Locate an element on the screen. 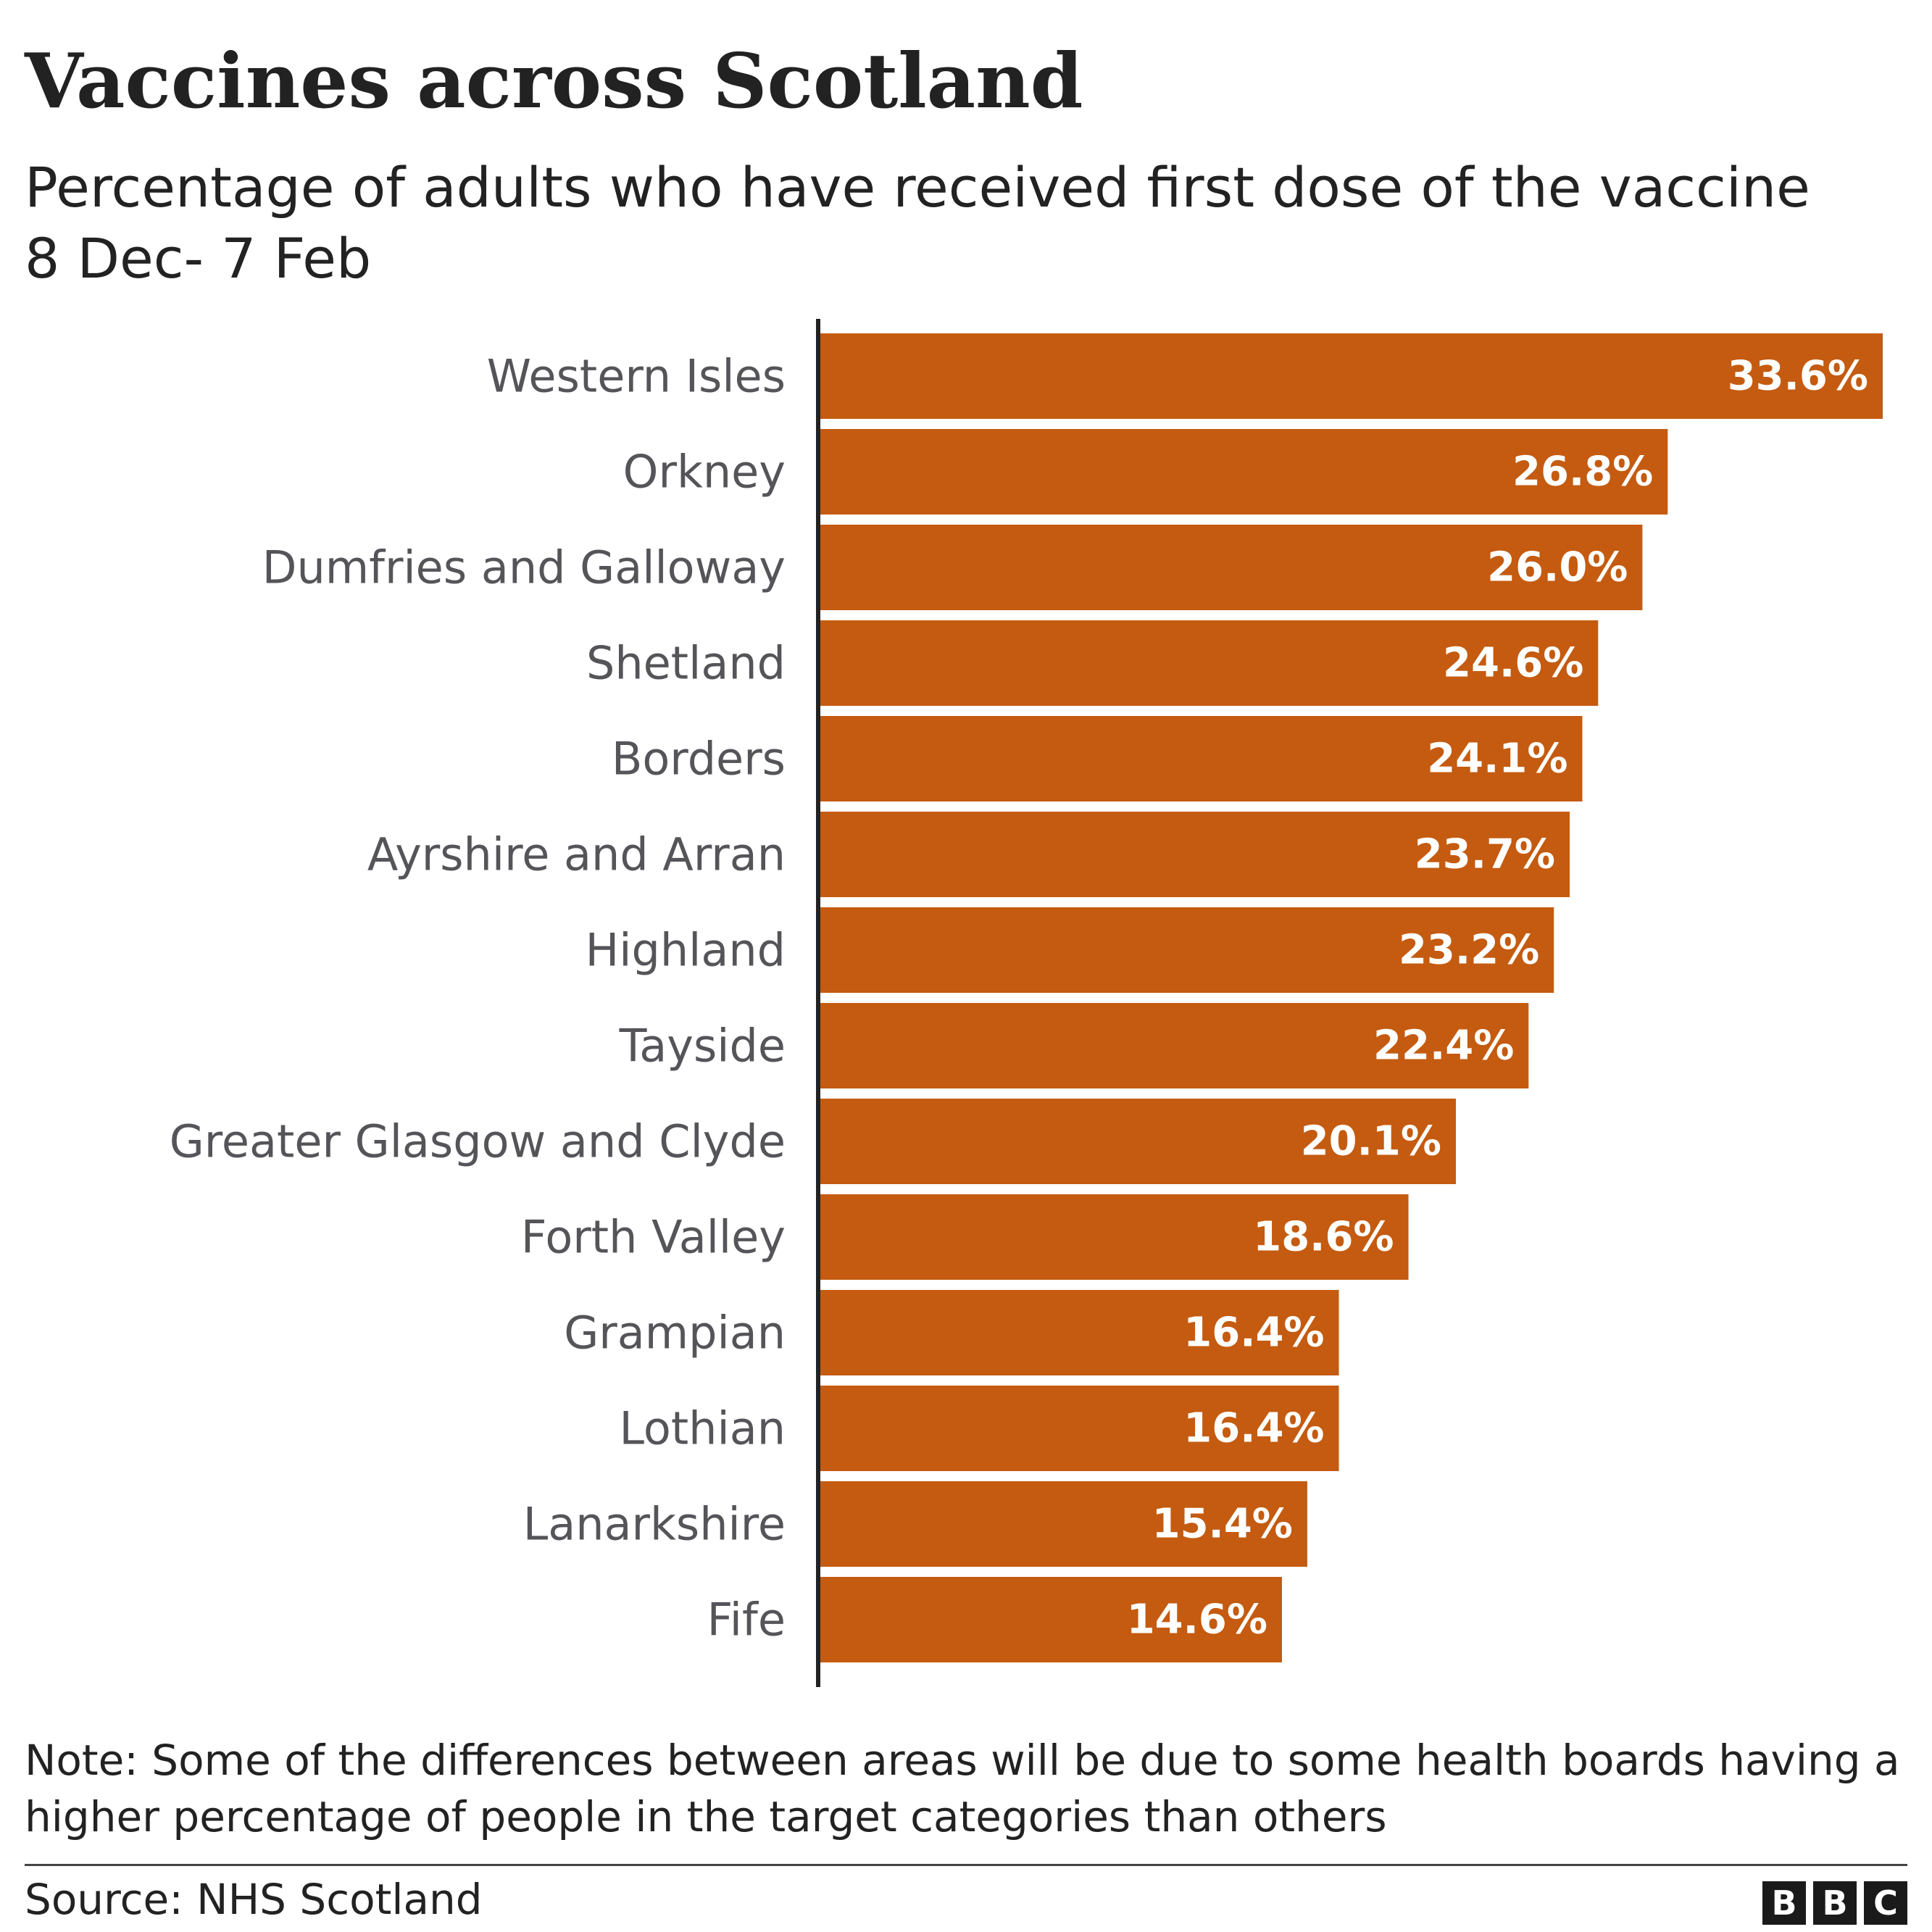 This screenshot has width=1932, height=1932. value-label: 26.8% is located at coordinates (1582, 472).